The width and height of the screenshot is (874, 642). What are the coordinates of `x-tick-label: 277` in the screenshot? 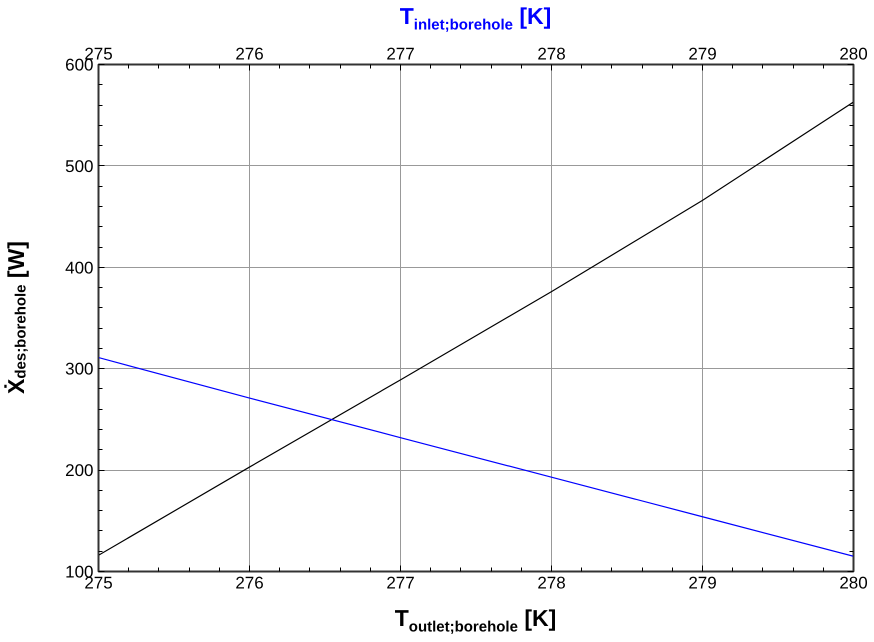 It's located at (400, 54).